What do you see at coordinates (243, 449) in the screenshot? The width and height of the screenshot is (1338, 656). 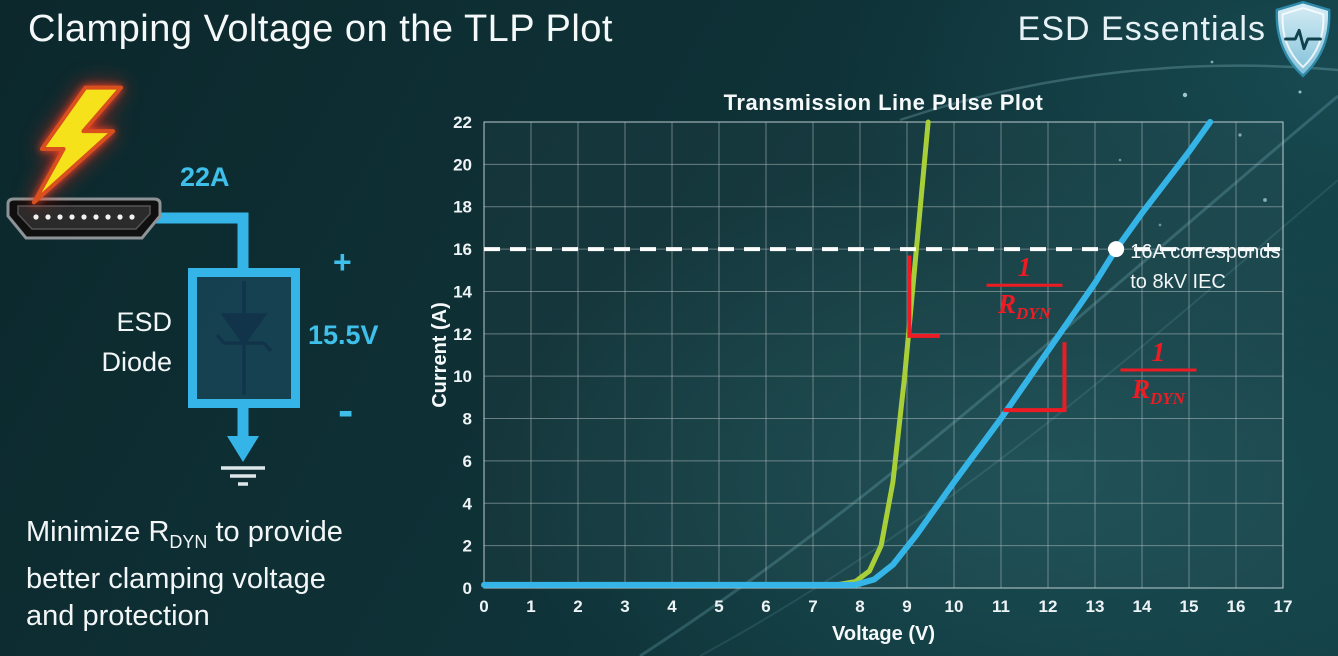 I see `ground-arrowhead` at bounding box center [243, 449].